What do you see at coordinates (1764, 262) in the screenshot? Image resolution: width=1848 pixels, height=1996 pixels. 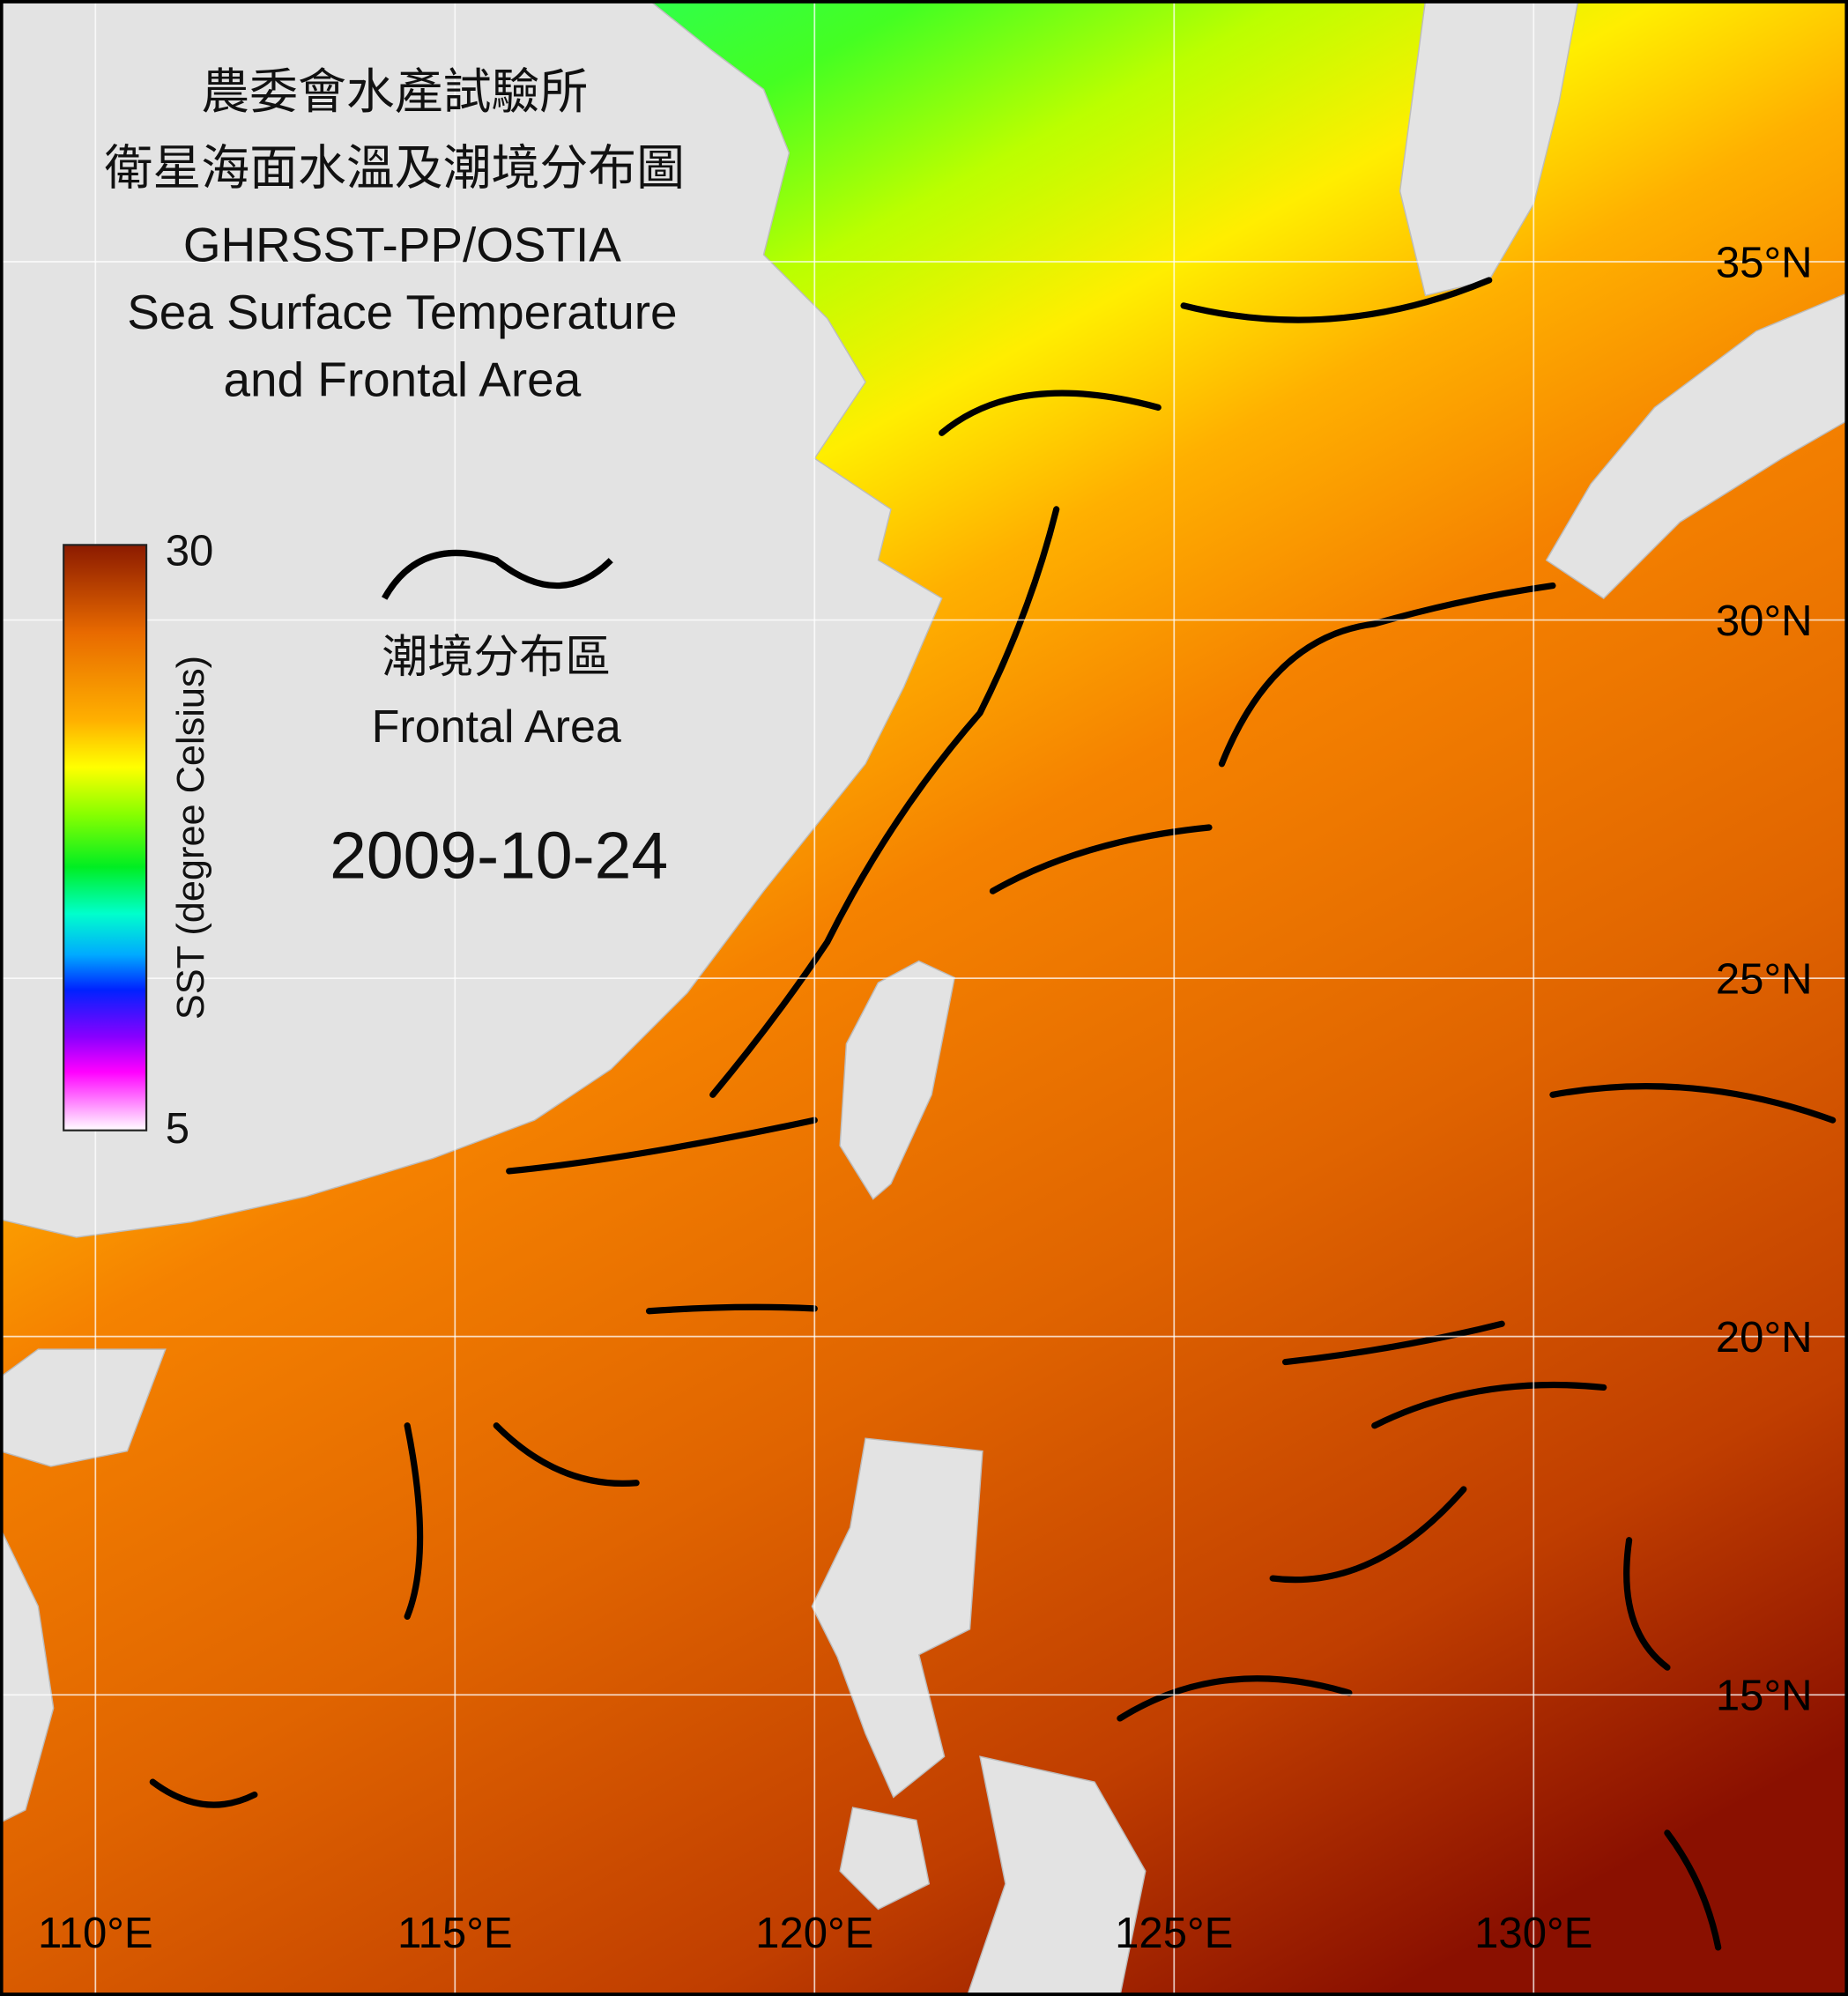 I see `lat-label: 35°N` at bounding box center [1764, 262].